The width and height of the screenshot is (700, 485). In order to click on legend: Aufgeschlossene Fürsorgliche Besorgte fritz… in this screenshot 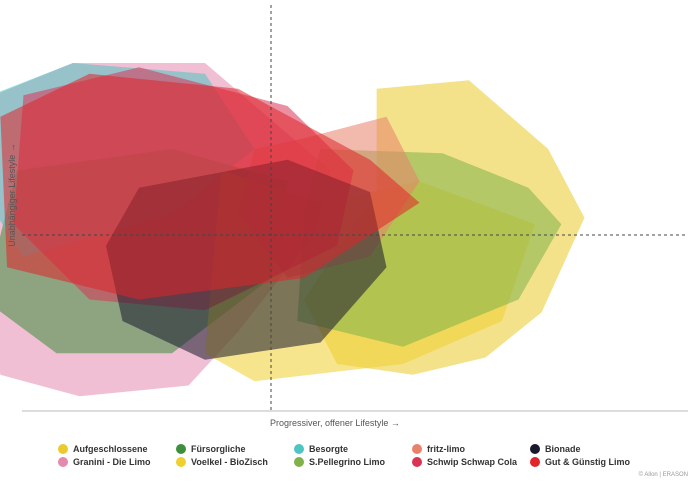, I will do `click(358, 455)`.